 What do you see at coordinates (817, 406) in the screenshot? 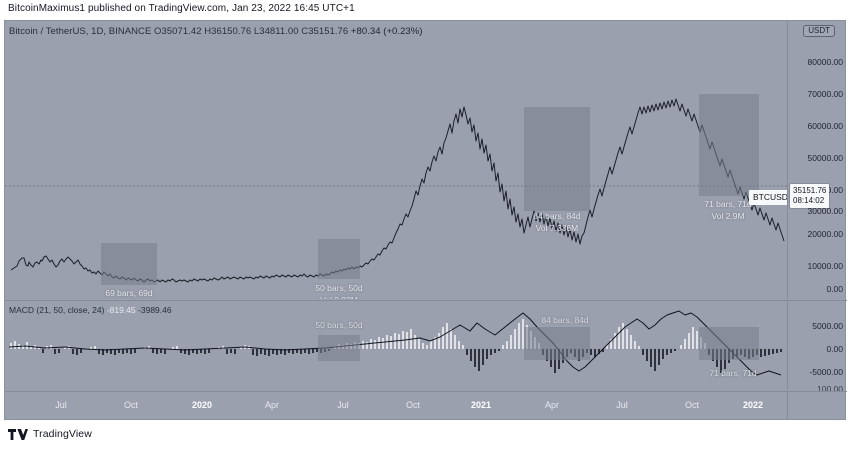
I see `time-axis-corner` at bounding box center [817, 406].